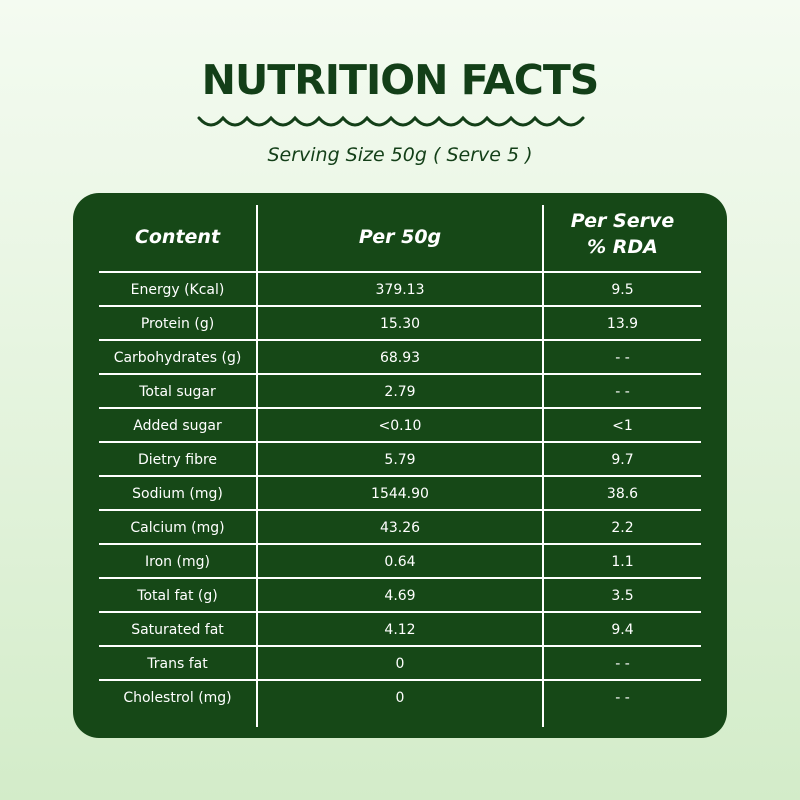  Describe the element at coordinates (177, 562) in the screenshot. I see `nutrient-name: Iron (mg)` at that location.